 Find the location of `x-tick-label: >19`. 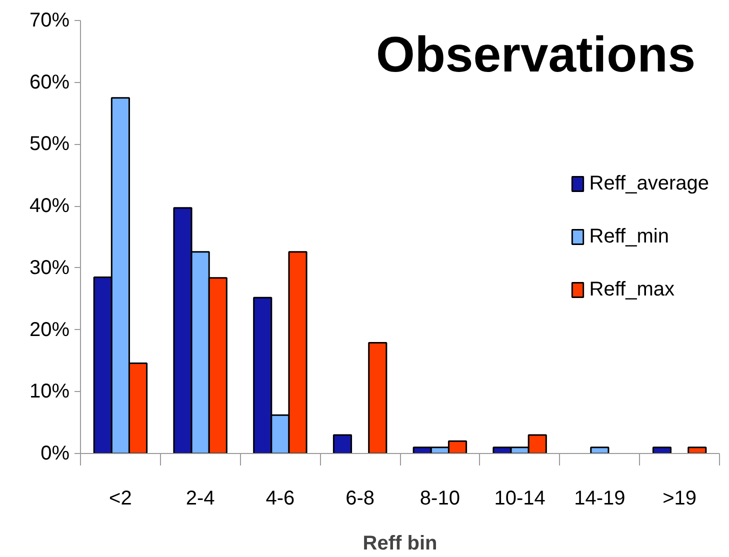

x-tick-label: >19 is located at coordinates (679, 499).